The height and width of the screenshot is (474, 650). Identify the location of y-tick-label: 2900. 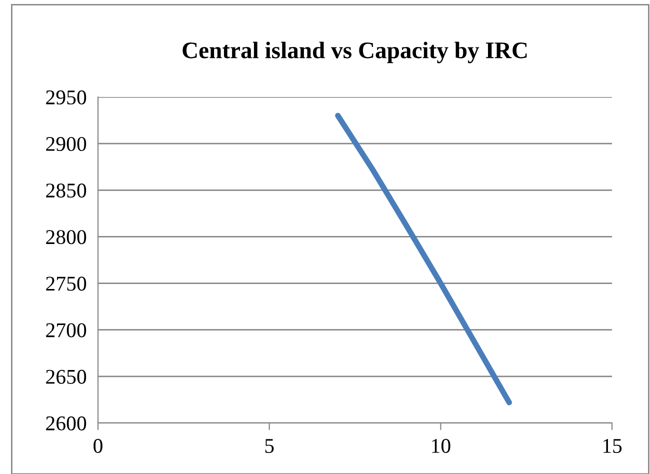
(66, 144).